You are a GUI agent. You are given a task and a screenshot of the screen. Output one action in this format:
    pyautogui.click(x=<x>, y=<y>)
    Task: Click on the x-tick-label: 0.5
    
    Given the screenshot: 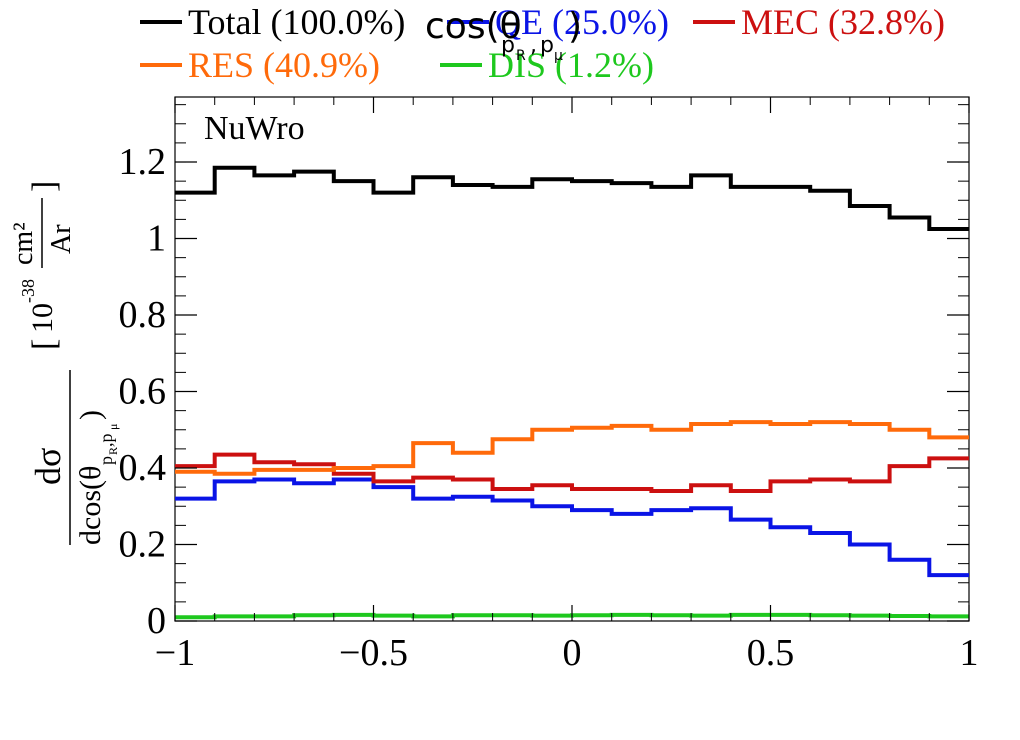 What is the action you would take?
    pyautogui.click(x=771, y=653)
    